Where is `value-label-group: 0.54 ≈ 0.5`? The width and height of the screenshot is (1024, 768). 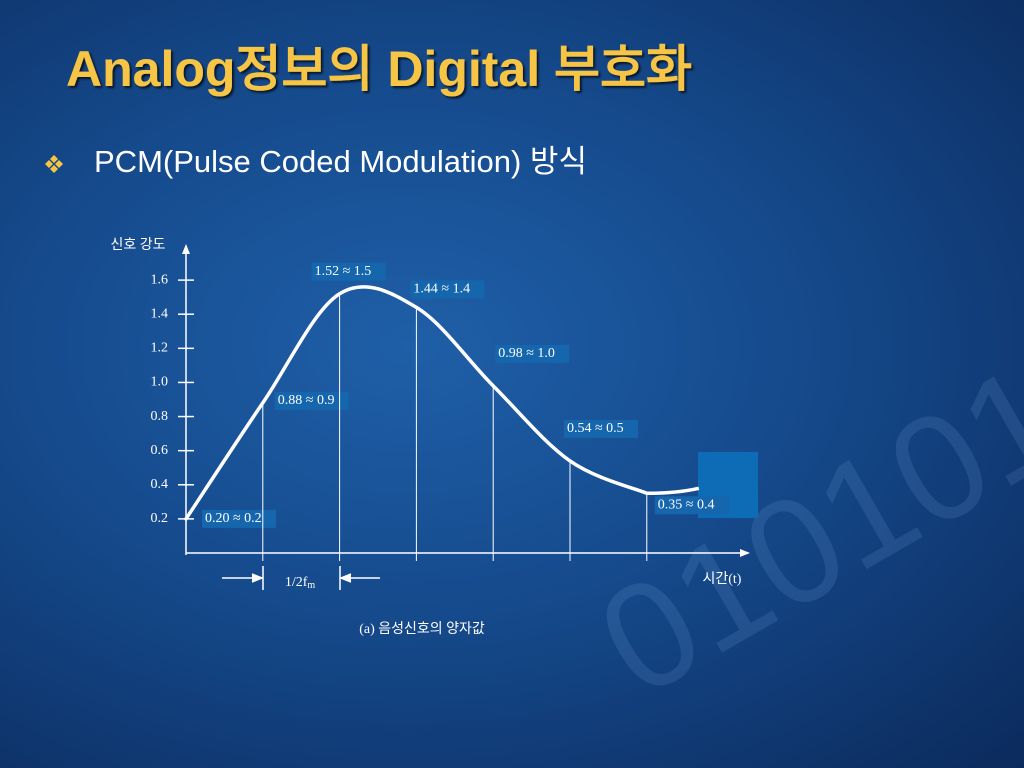 value-label-group: 0.54 ≈ 0.5 is located at coordinates (601, 428).